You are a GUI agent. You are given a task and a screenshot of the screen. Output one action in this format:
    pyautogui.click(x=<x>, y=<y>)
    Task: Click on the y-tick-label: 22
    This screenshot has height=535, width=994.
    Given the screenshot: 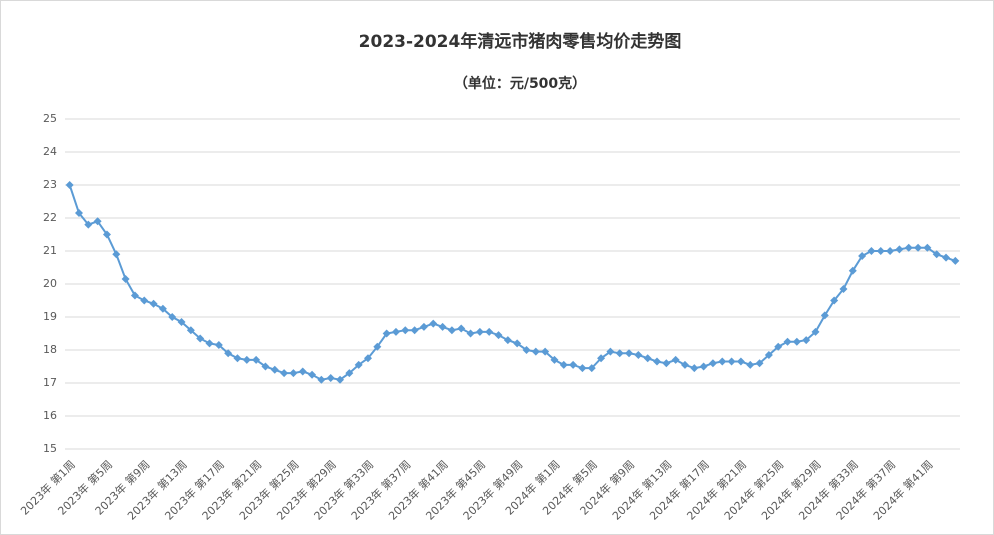 What is the action you would take?
    pyautogui.click(x=50, y=217)
    